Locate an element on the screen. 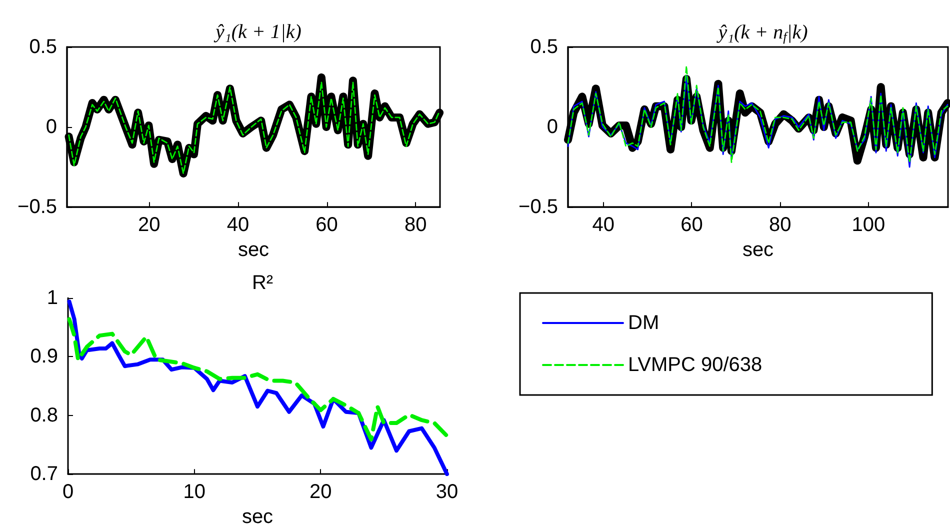 Image resolution: width=950 pixels, height=532 pixels. y-tick-label: 1 is located at coordinates (52, 298).